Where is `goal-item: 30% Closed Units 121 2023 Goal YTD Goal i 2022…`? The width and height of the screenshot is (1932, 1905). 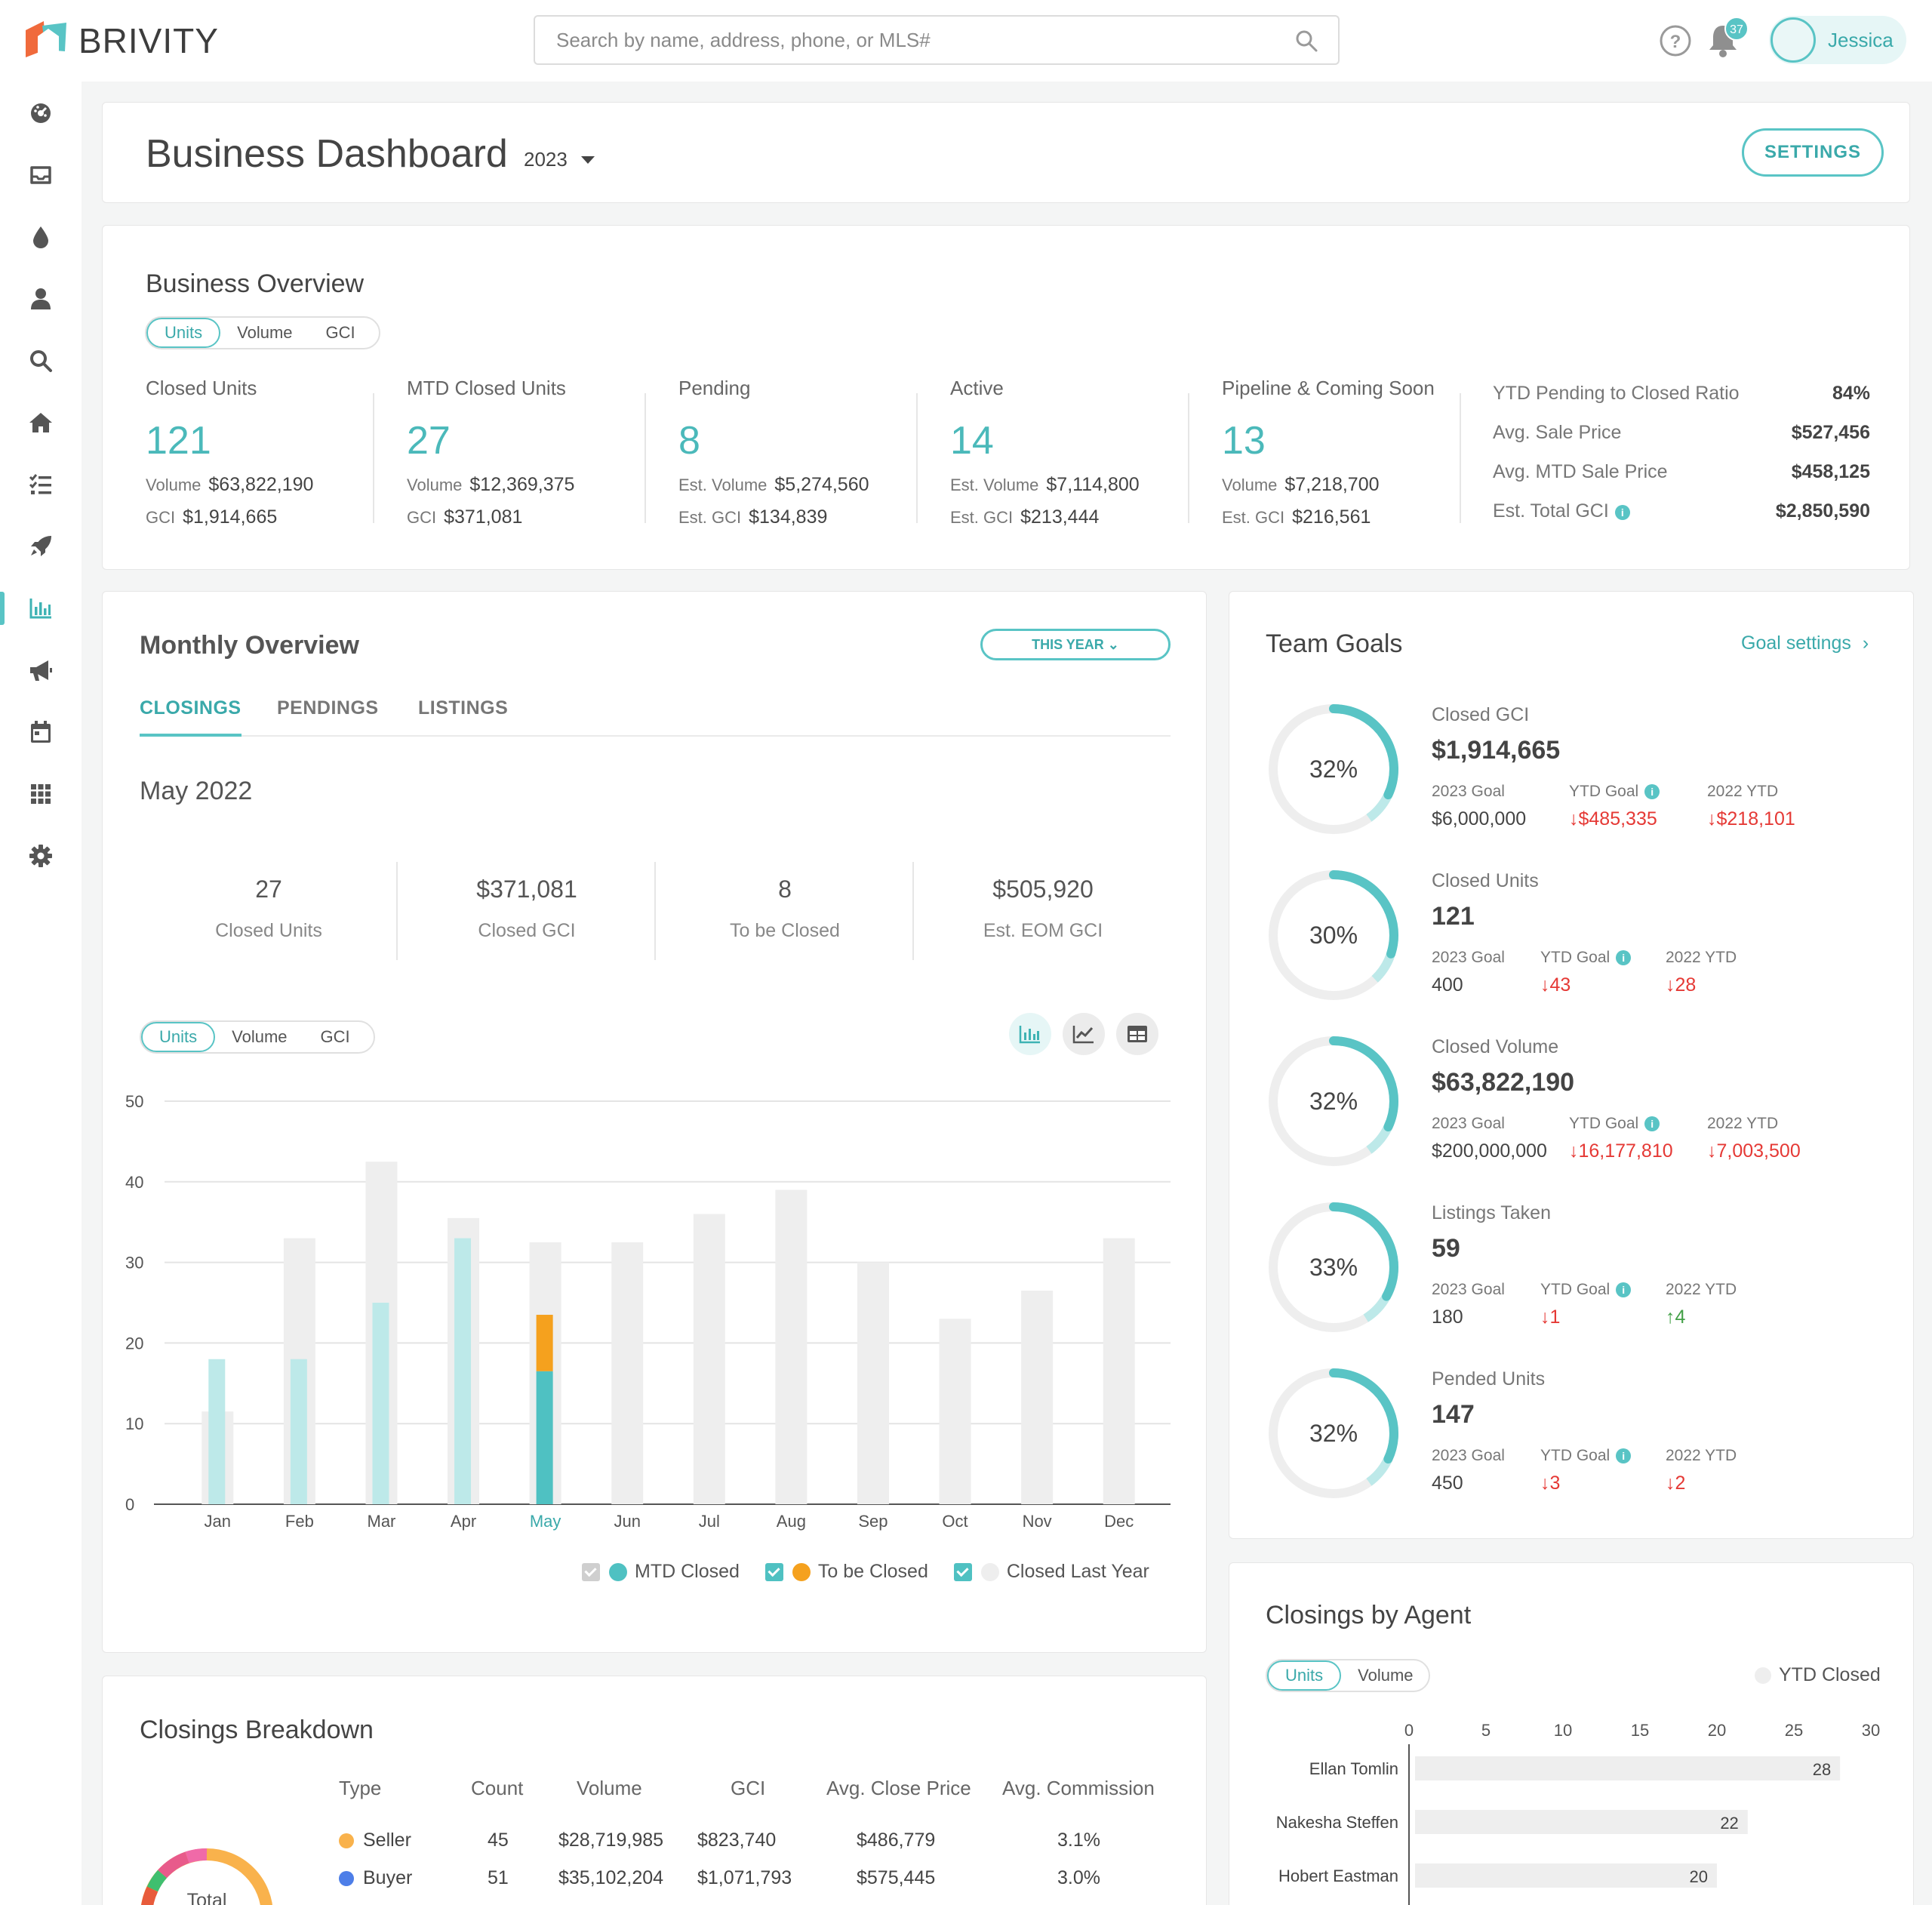
goal-item: 30% Closed Units 121 2023 Goal YTD Goal i 2022… is located at coordinates (1575, 939).